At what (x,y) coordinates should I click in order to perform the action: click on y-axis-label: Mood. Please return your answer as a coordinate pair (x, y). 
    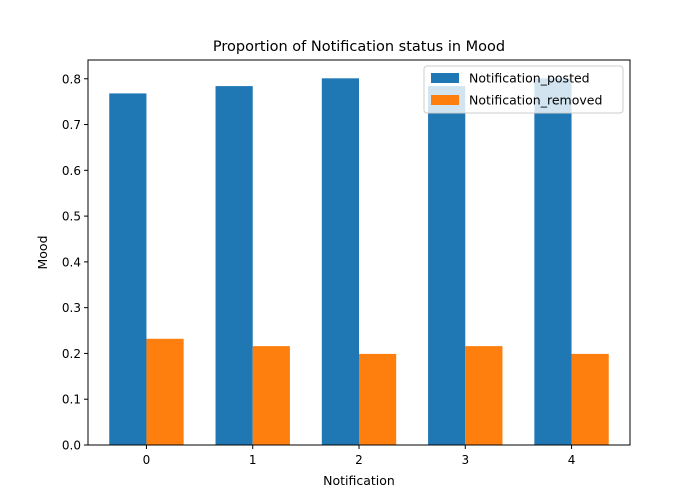
    Looking at the image, I should click on (42, 252).